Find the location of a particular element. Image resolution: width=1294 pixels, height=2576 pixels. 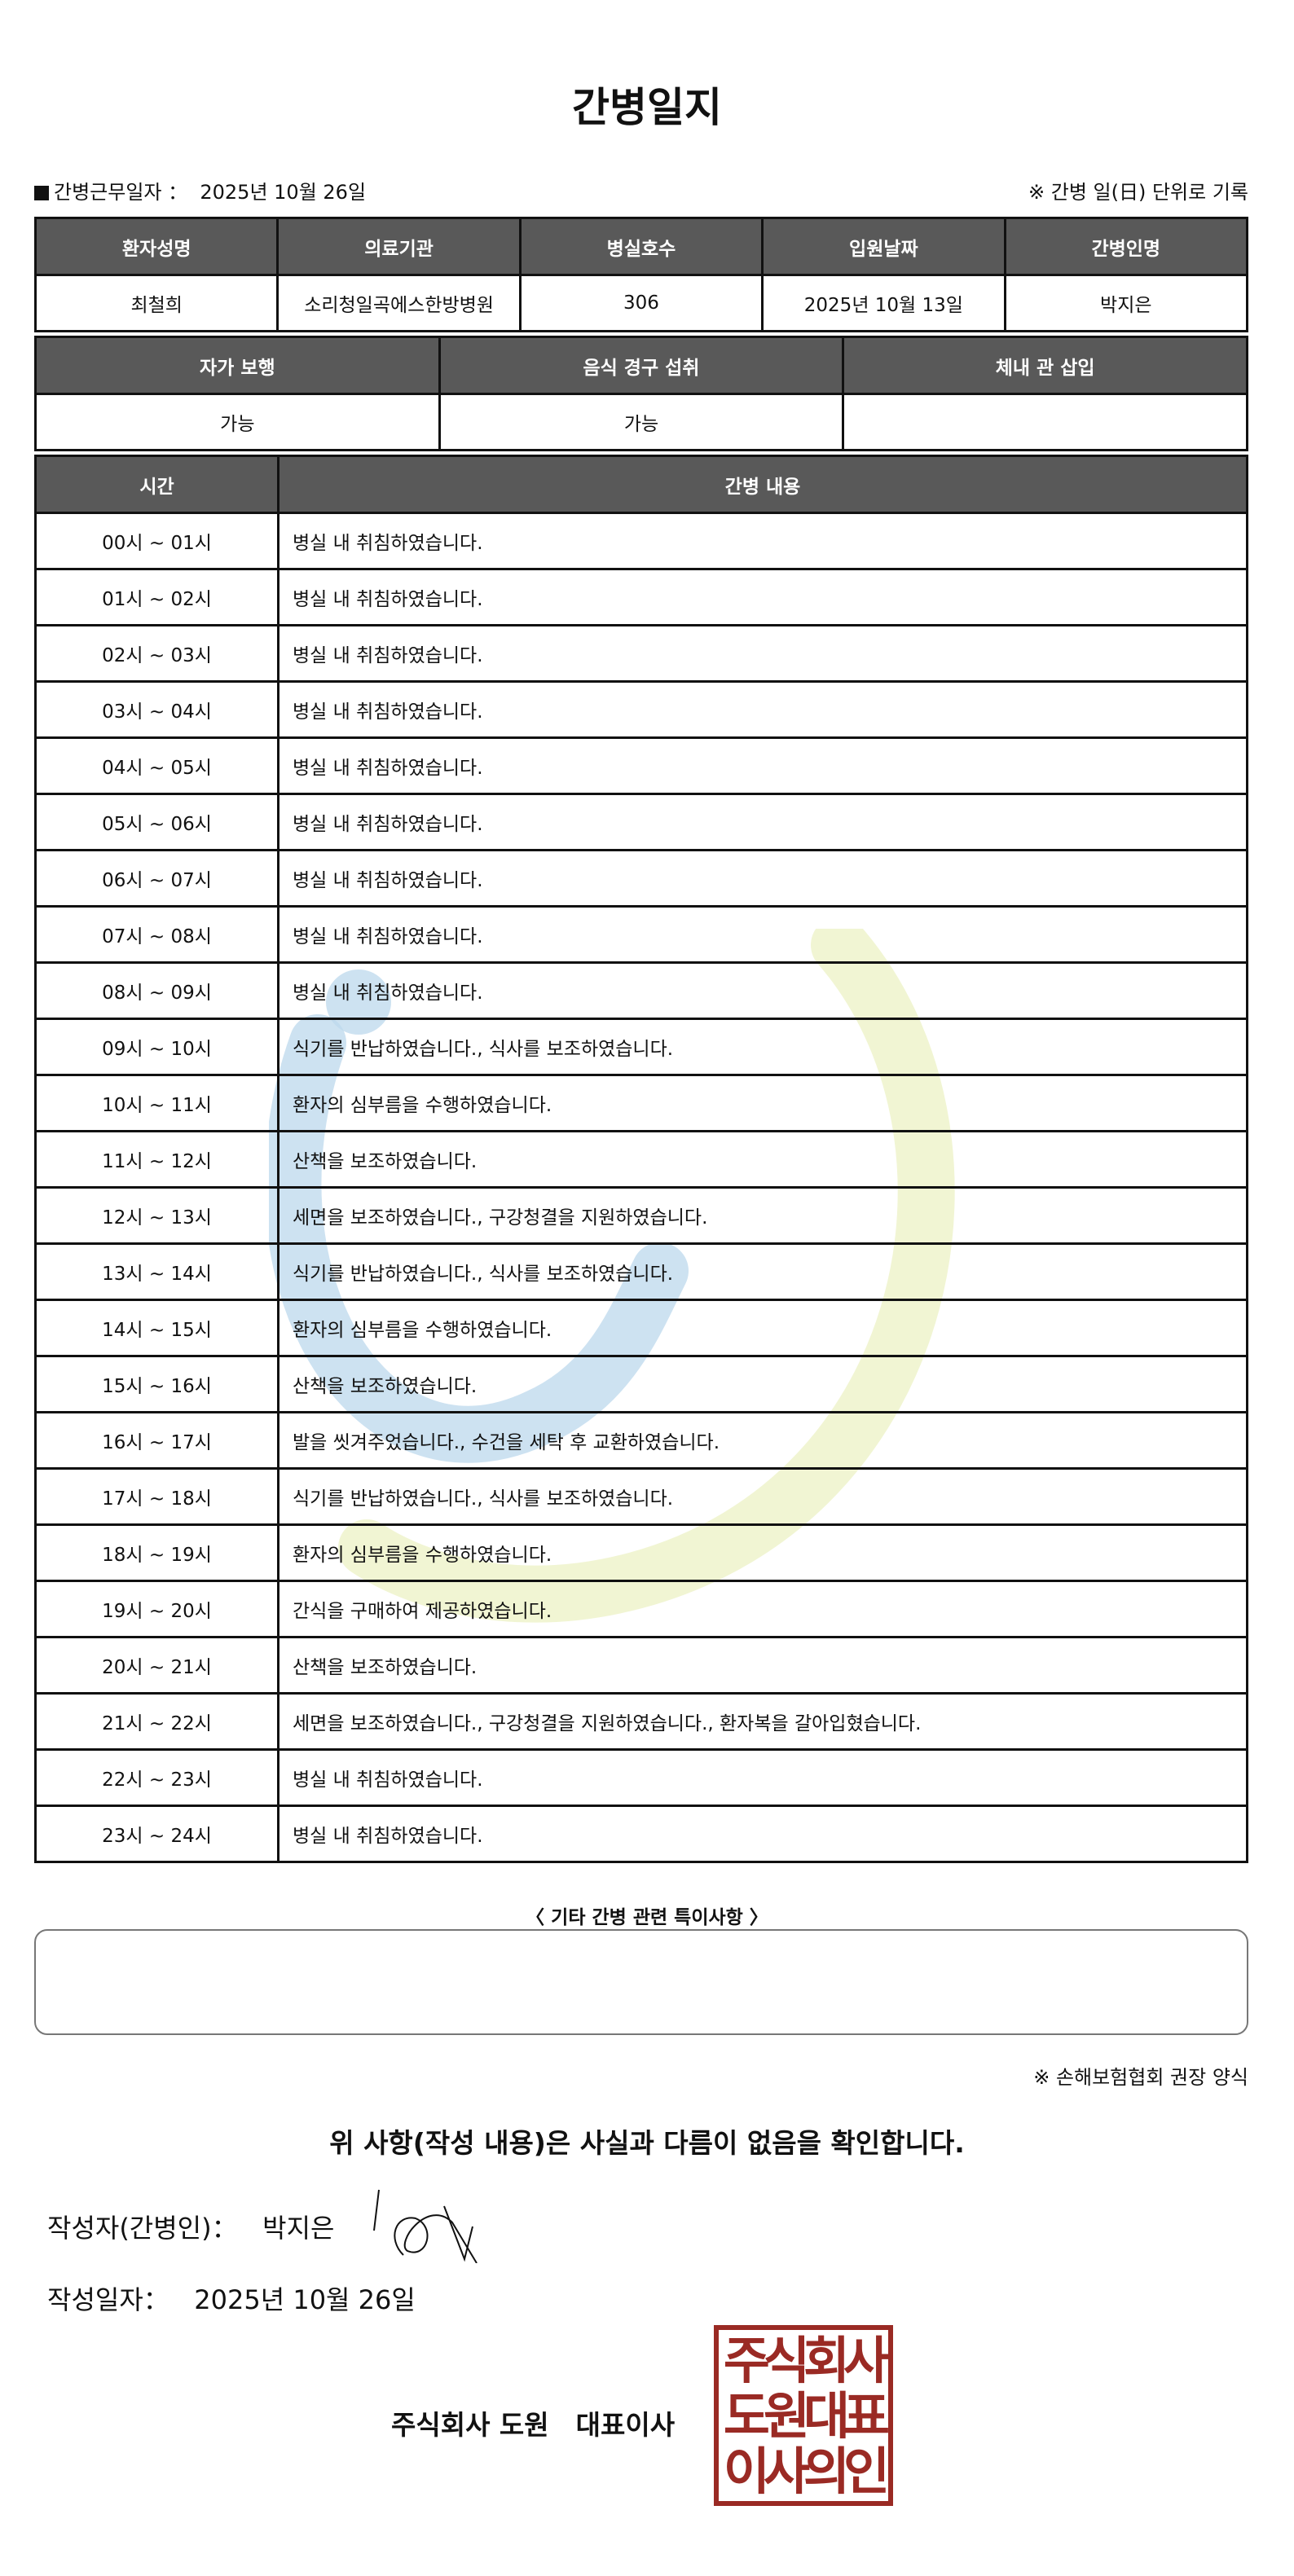

table-row: 08시 ~ 09시 병실 내 취침하였습니다. is located at coordinates (641, 990).